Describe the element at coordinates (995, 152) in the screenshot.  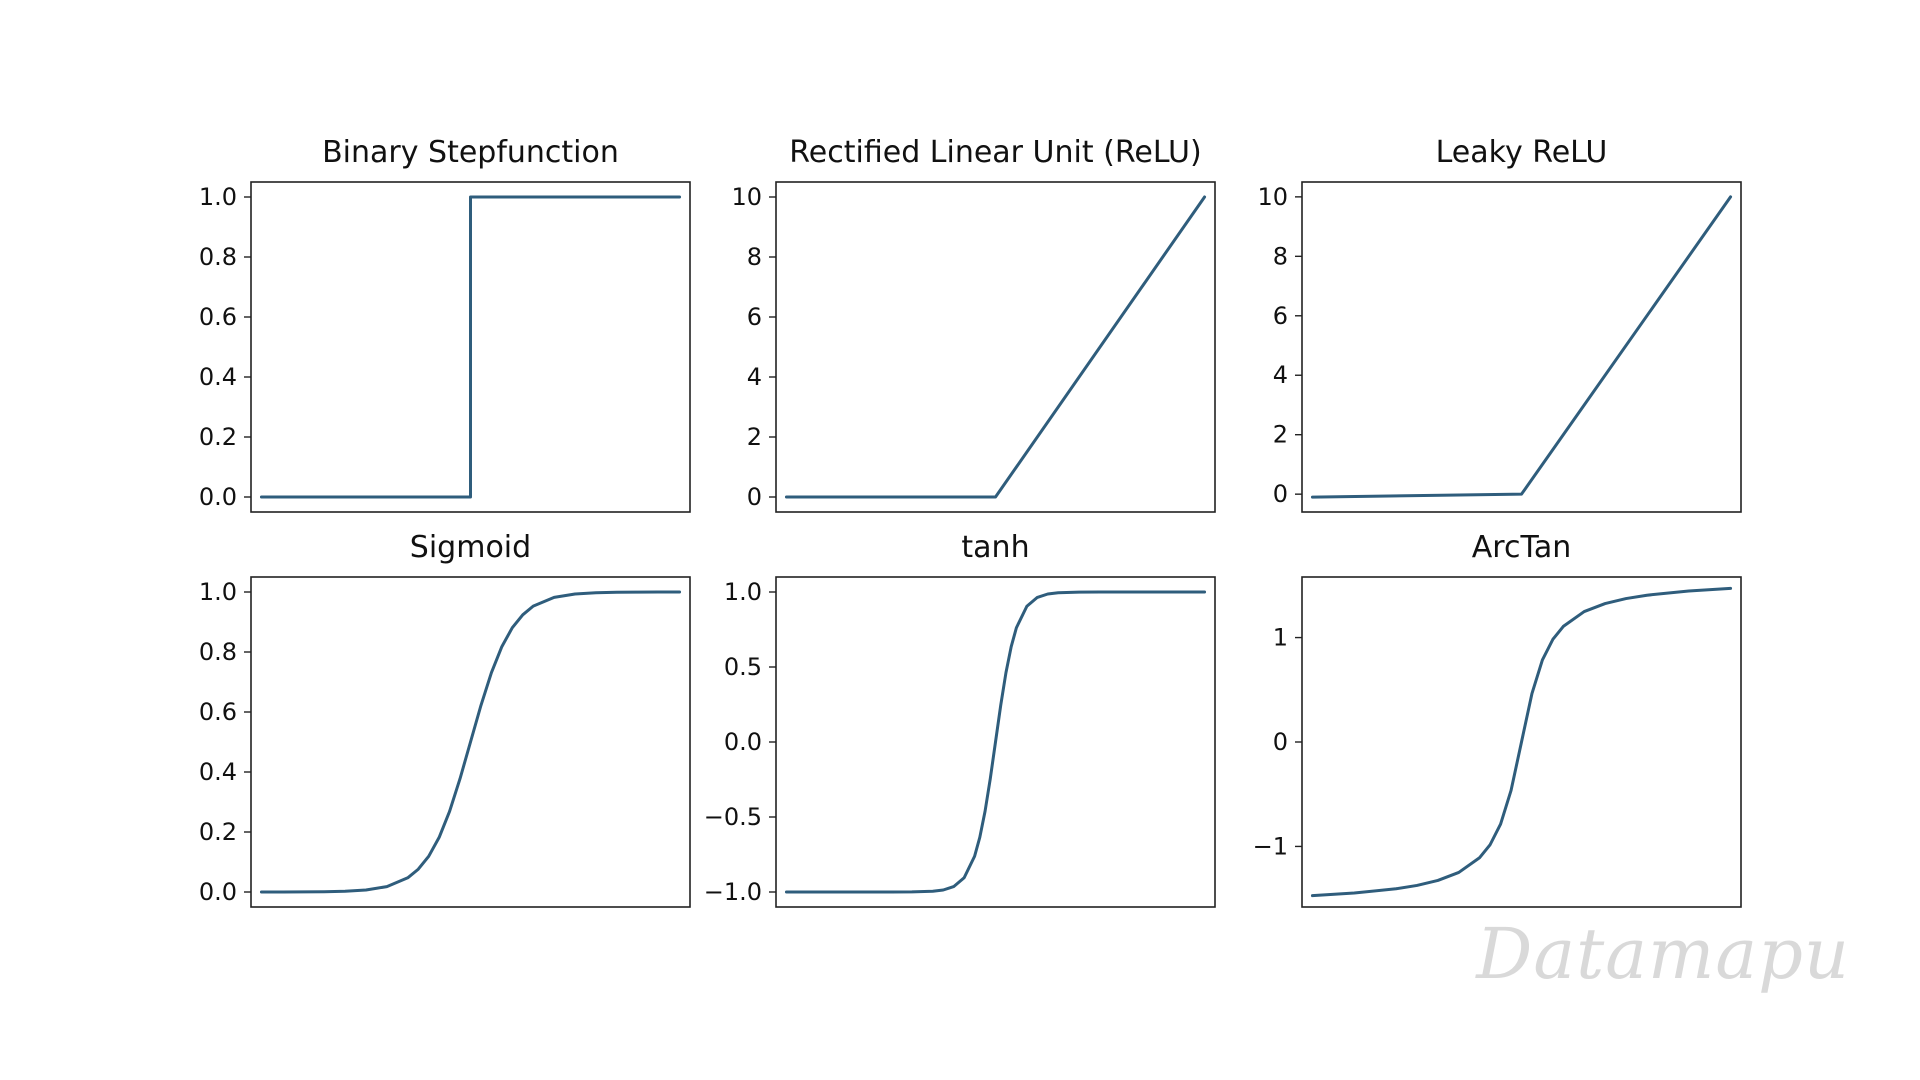
I see `subplot-title: Rectified Linear Unit (ReLU)` at that location.